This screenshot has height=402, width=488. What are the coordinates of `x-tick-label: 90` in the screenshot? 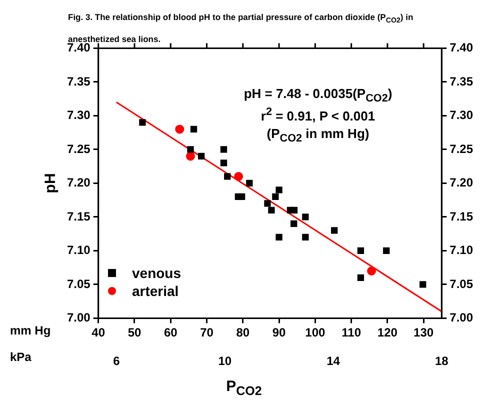 It's located at (279, 333).